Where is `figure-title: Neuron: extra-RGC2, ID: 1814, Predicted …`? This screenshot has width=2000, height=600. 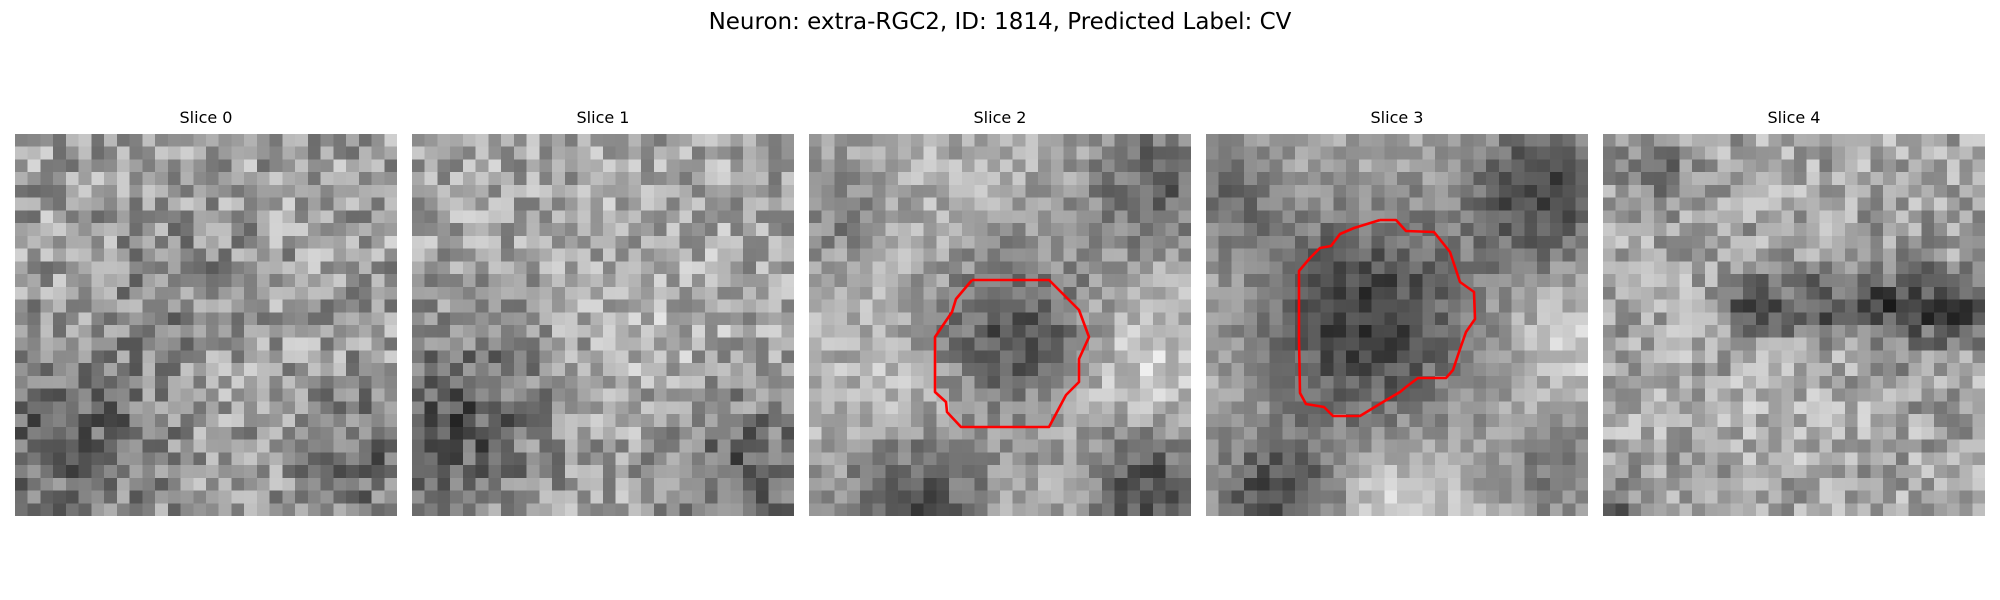
figure-title: Neuron: extra-RGC2, ID: 1814, Predicted … is located at coordinates (1000, 22).